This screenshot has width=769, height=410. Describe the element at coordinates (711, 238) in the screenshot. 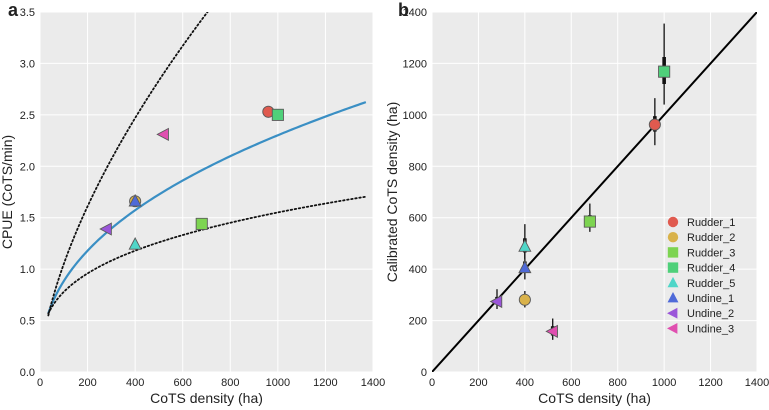

I see `legend-label: Rudder_2` at that location.